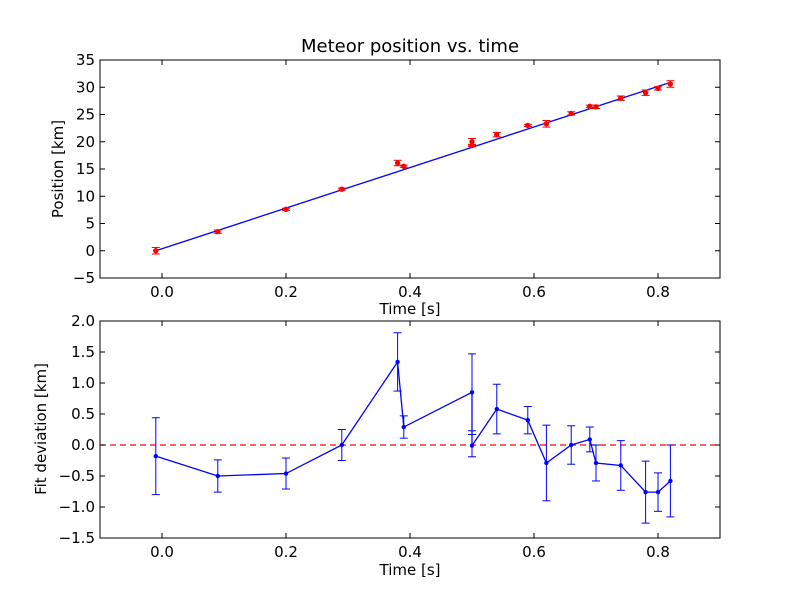 The image size is (800, 605). What do you see at coordinates (83, 414) in the screenshot?
I see `deviation-ytick-label: 0.5` at bounding box center [83, 414].